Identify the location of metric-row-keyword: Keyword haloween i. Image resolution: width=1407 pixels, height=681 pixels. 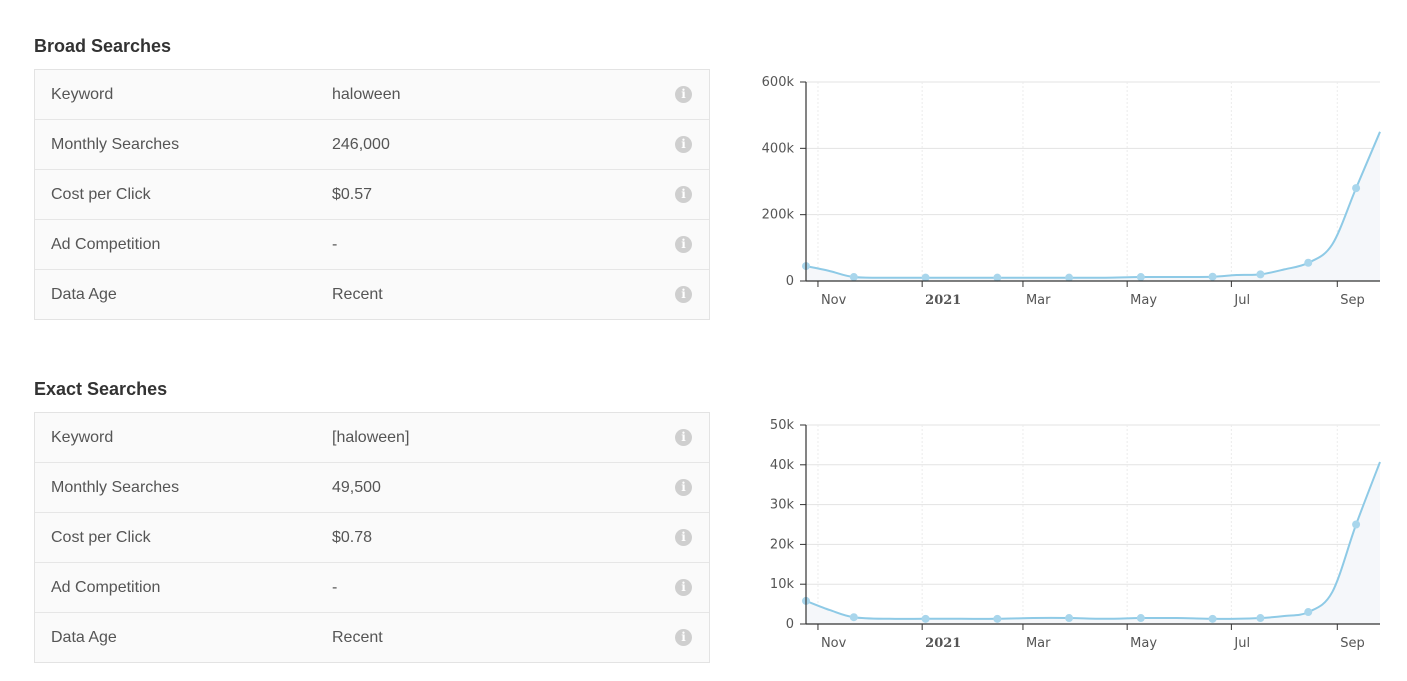
(372, 94).